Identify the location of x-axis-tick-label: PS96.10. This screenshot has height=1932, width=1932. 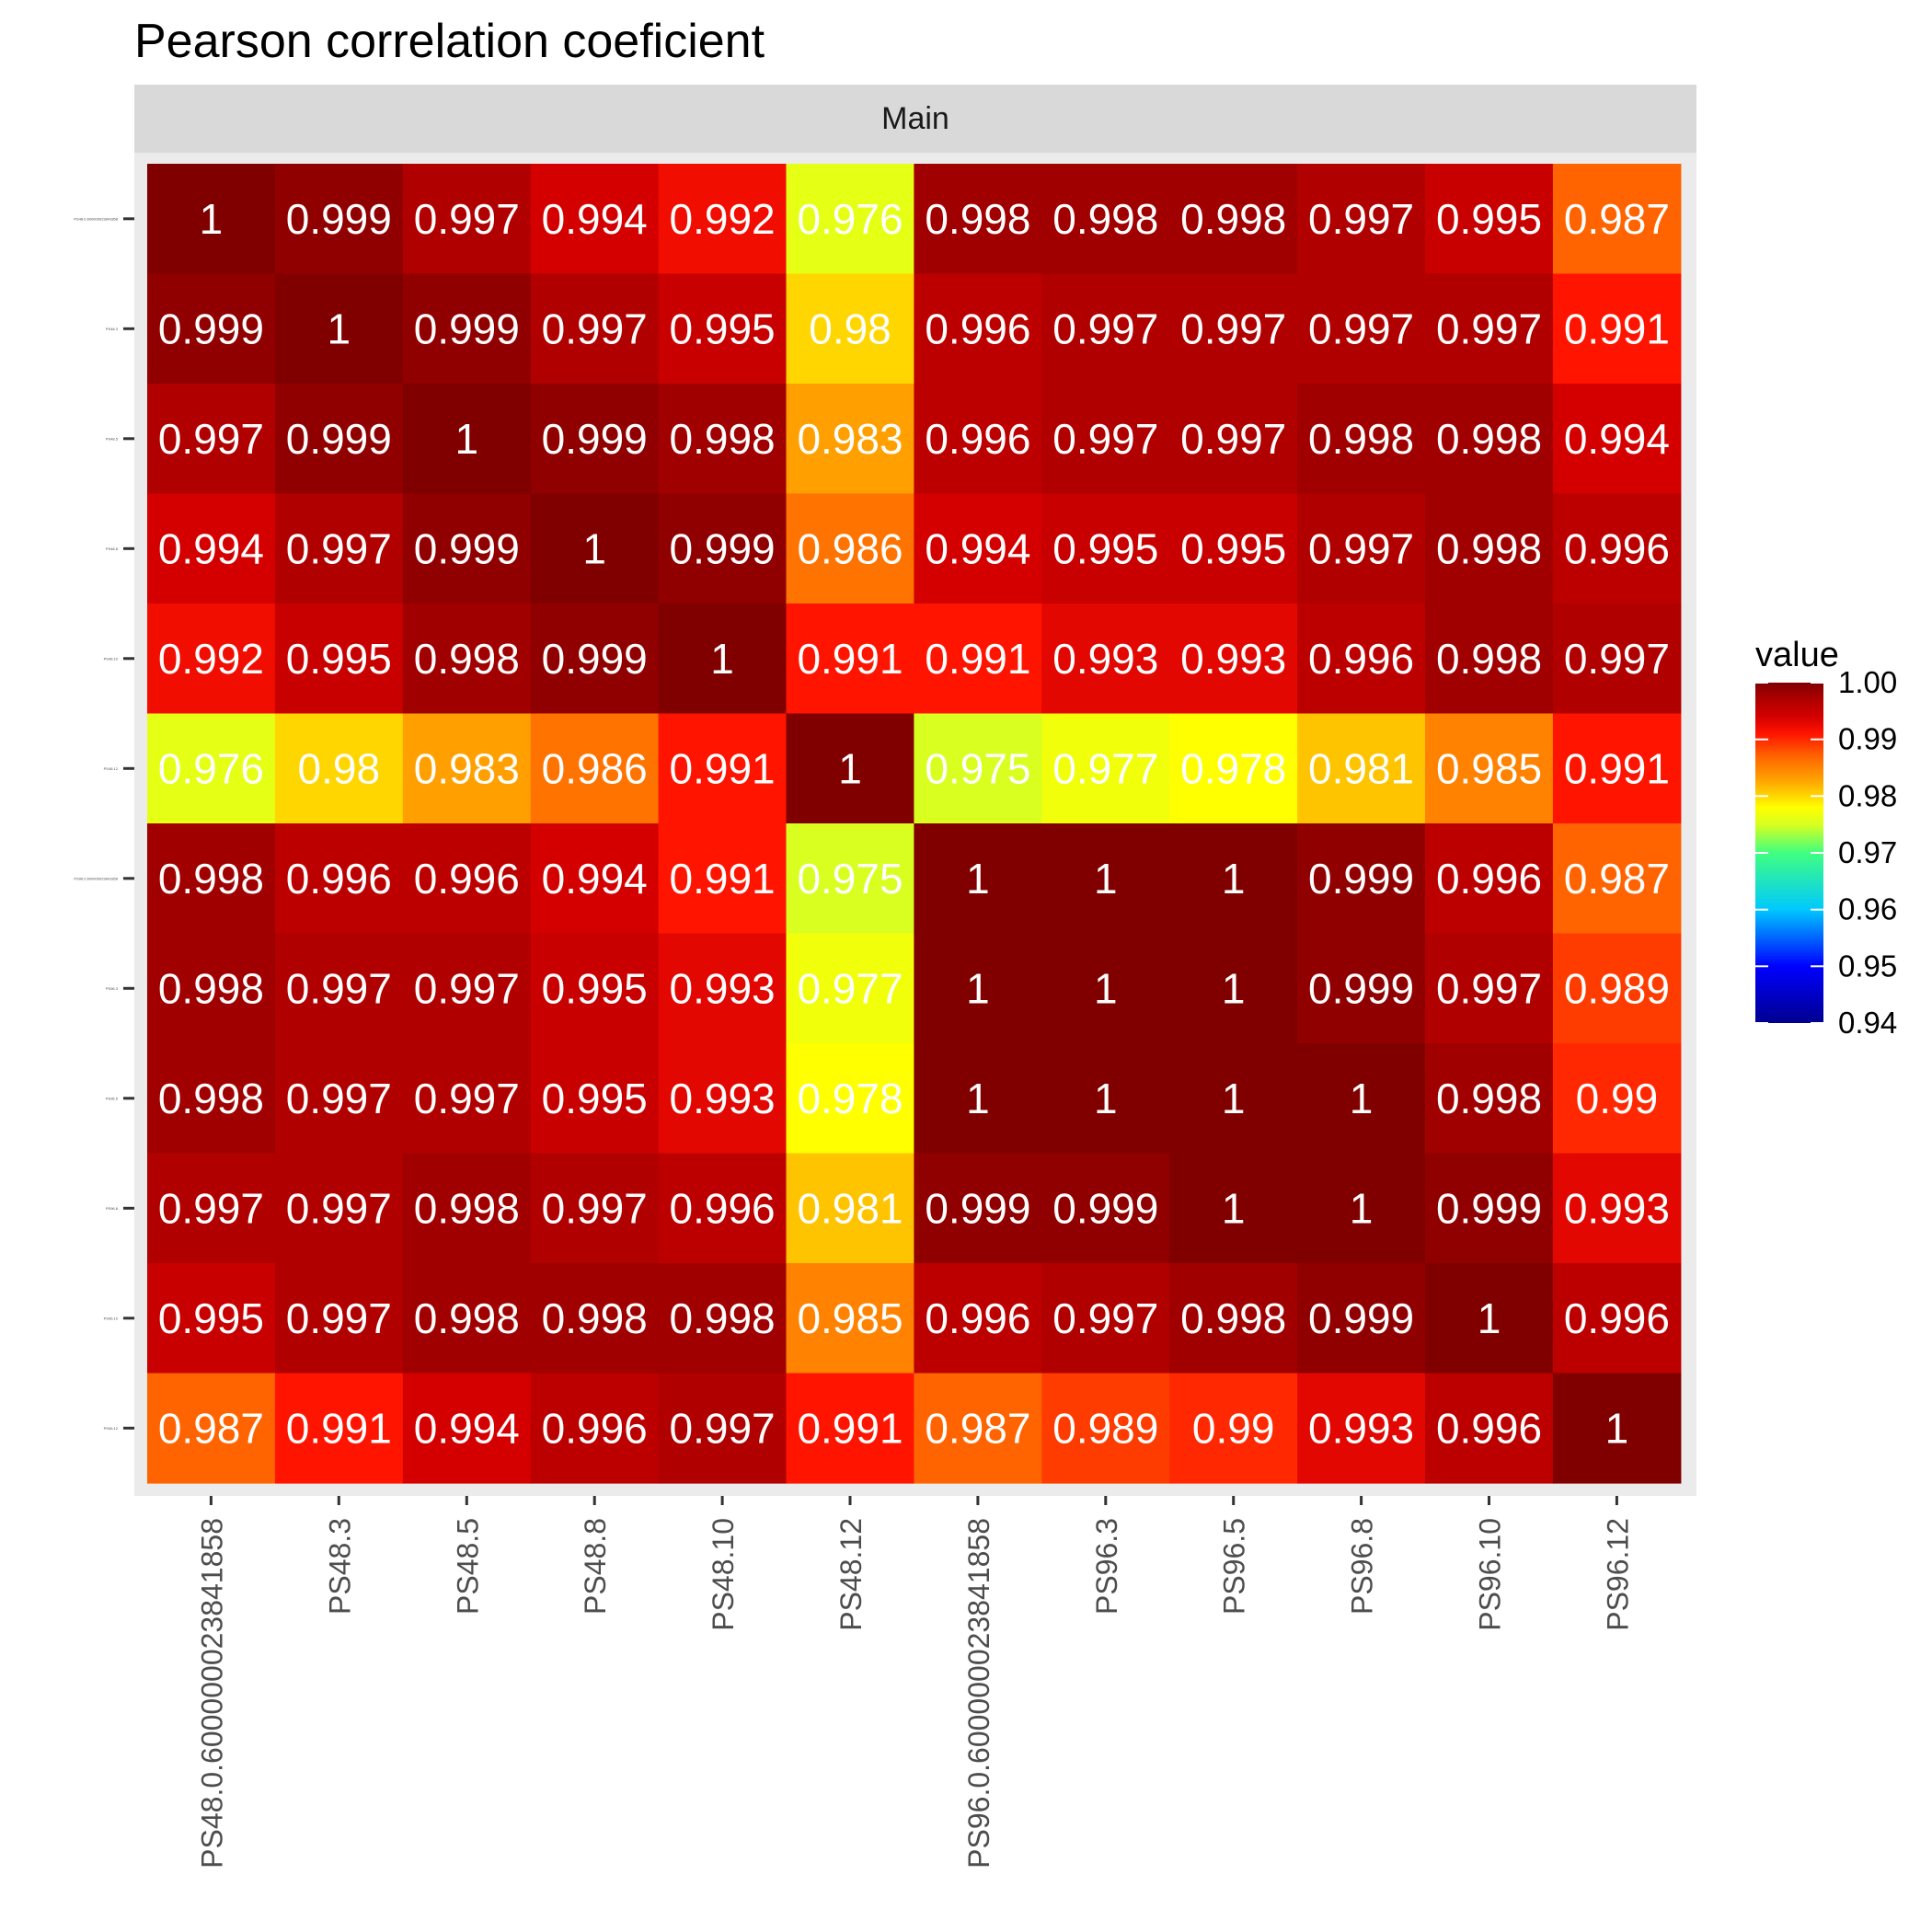
(1490, 1574).